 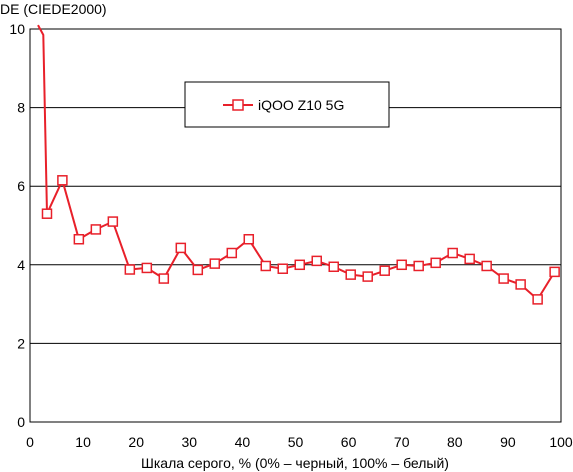 I want to click on legend-label: iQOO Z10 5G, so click(x=301, y=105).